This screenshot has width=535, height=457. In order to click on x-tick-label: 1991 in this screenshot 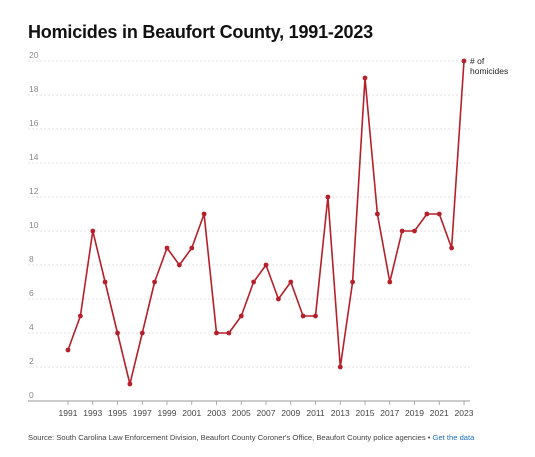, I will do `click(68, 413)`.